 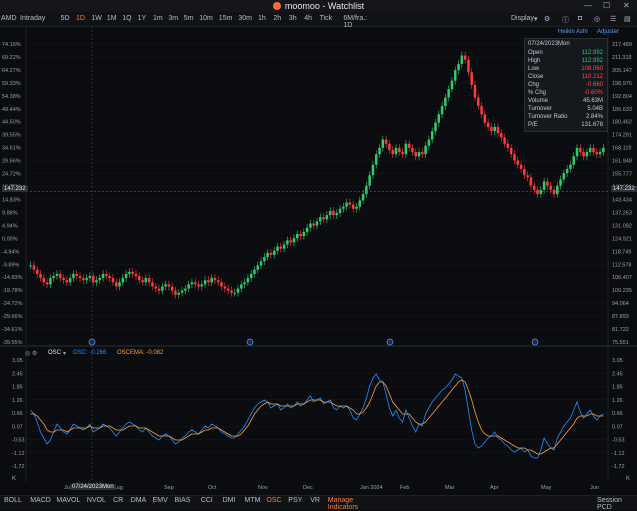 What do you see at coordinates (188, 18) in the screenshot?
I see `timeframe-tab: 5m` at bounding box center [188, 18].